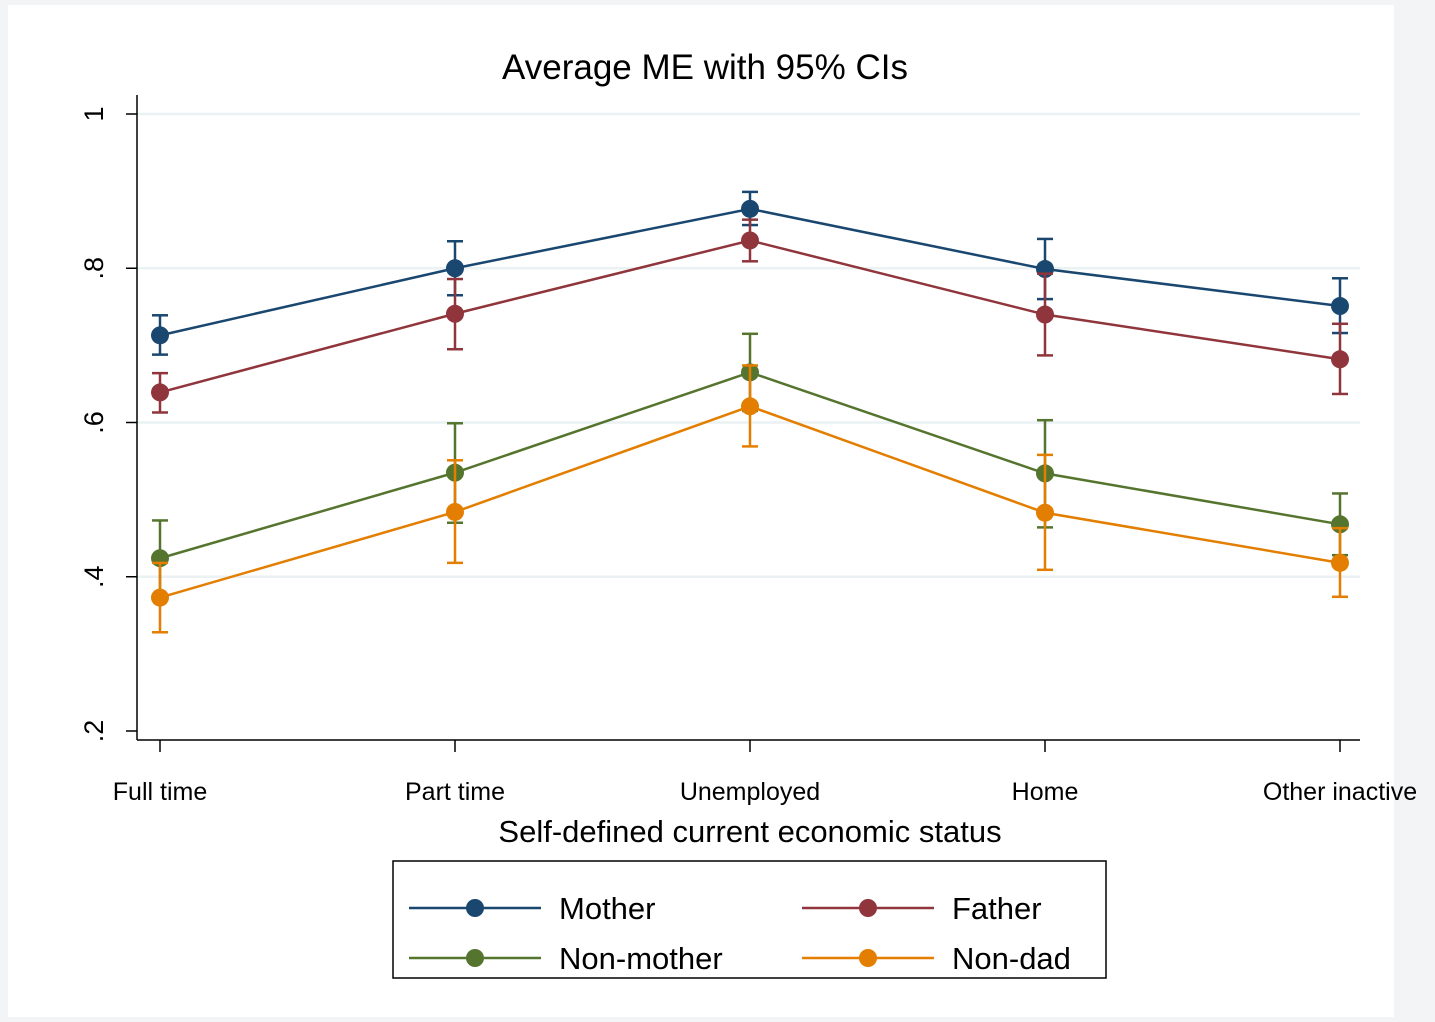  I want to click on x-axis-title: Self-defined current economic status, so click(749, 831).